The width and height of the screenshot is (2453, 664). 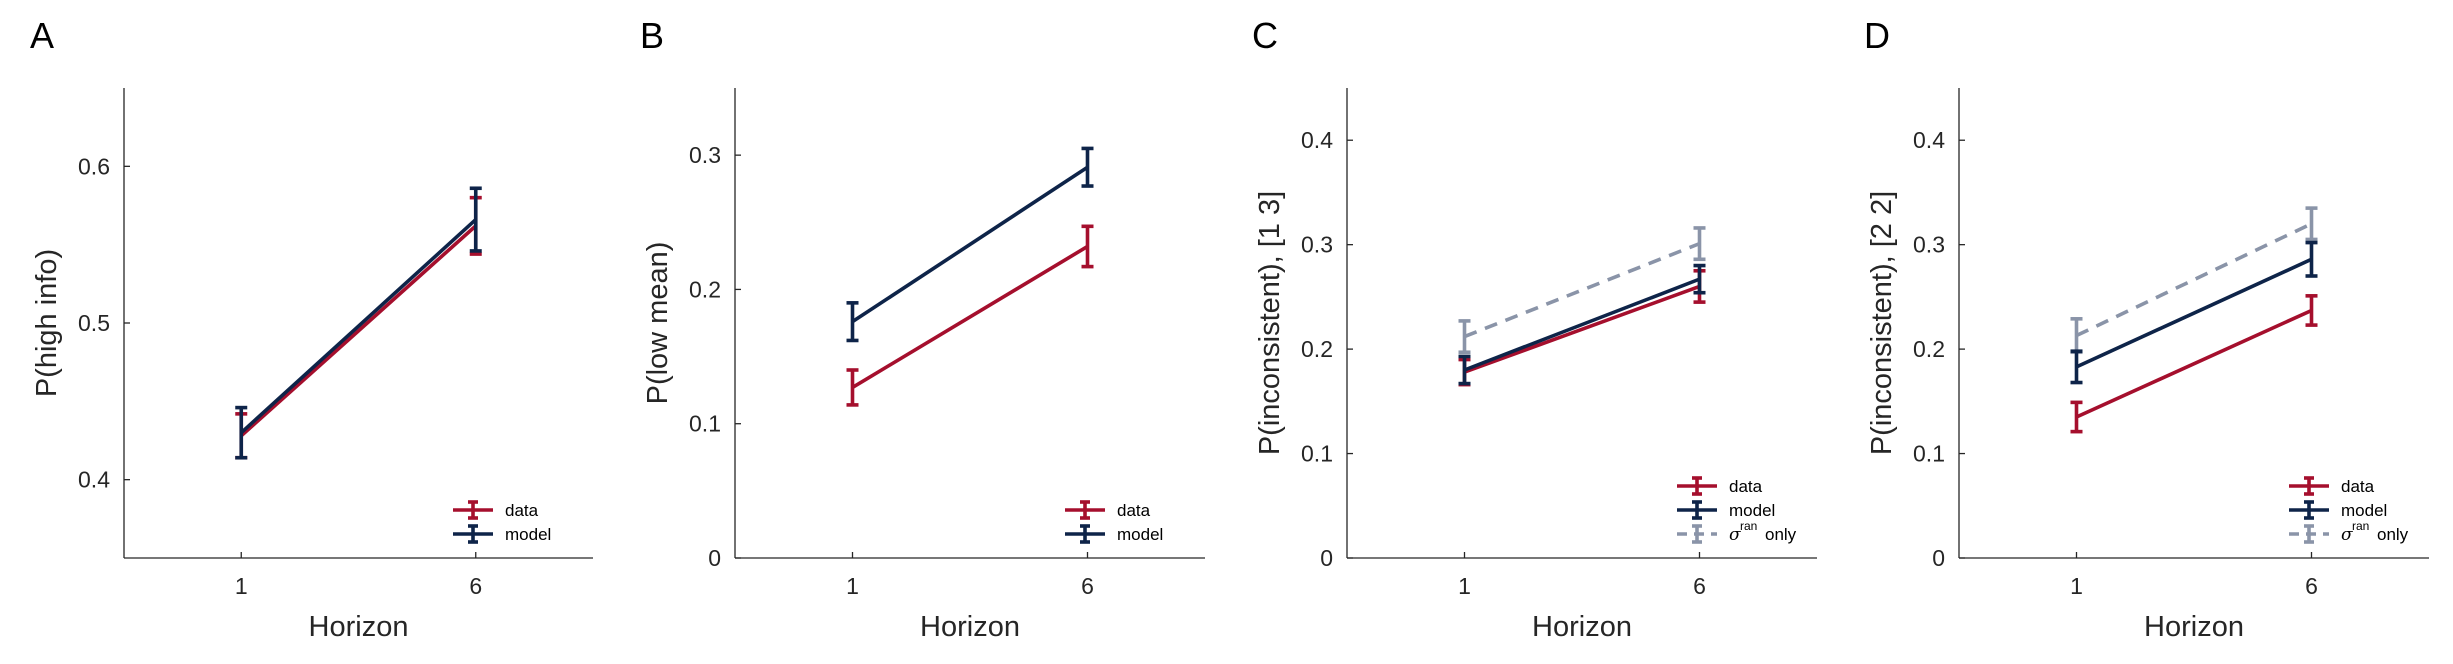 I want to click on y-axis-label: P(inconsistent), [1 3], so click(x=1270, y=323).